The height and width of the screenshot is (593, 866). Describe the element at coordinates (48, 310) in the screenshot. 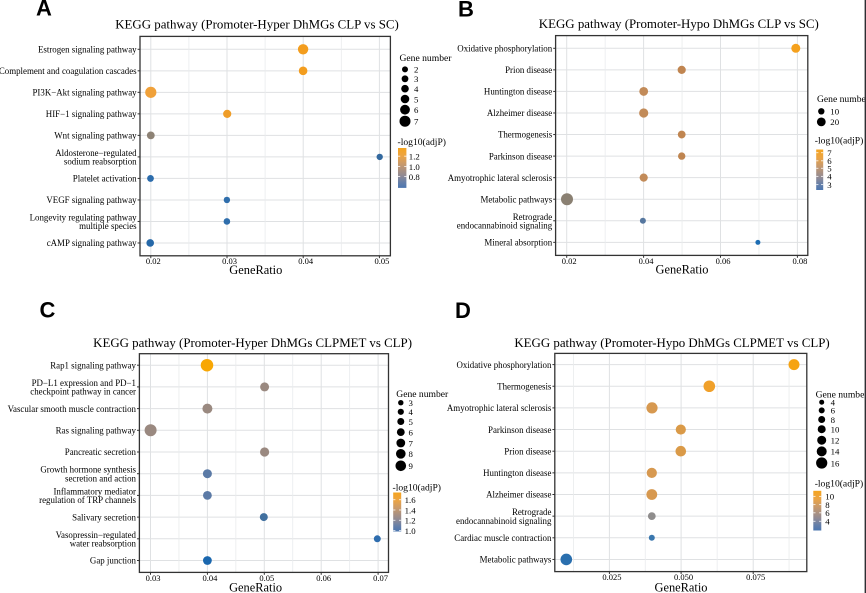

I see `svg-text: C` at that location.